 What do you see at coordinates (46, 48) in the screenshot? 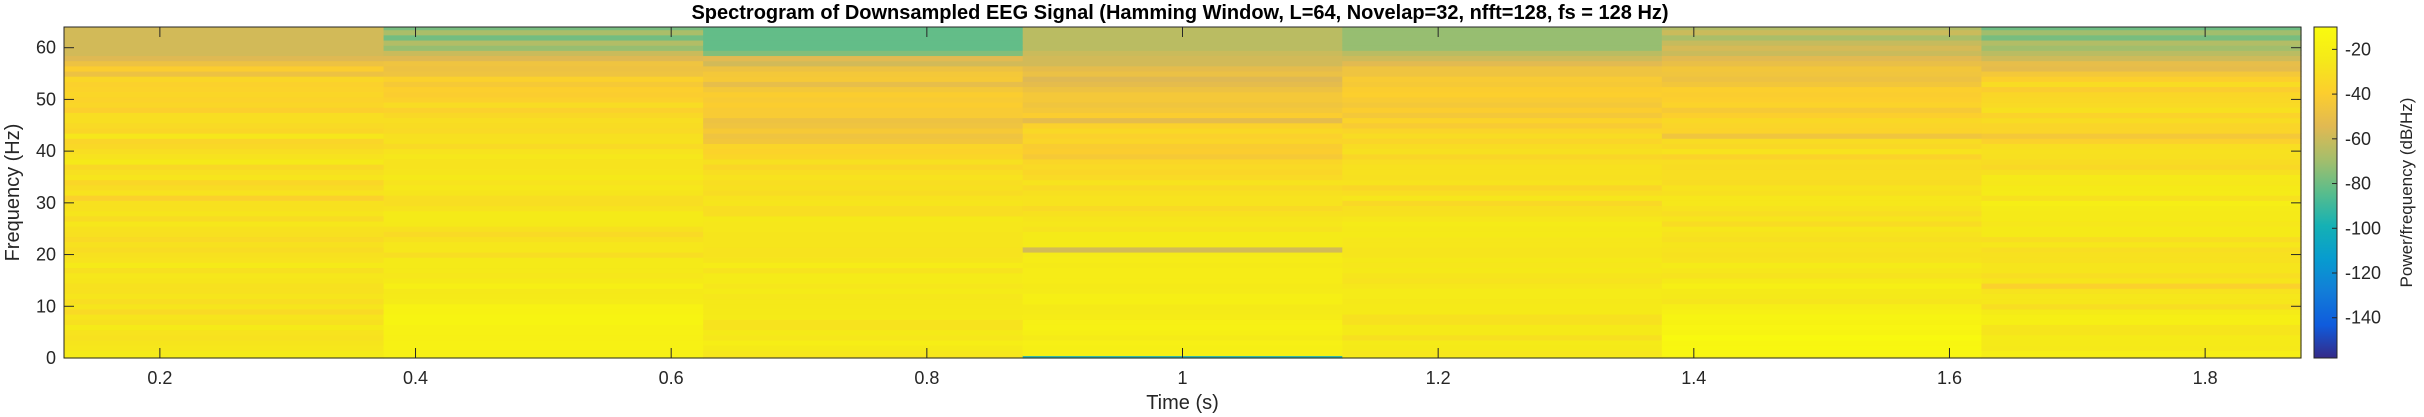
I see `y-tick-label: 60` at bounding box center [46, 48].